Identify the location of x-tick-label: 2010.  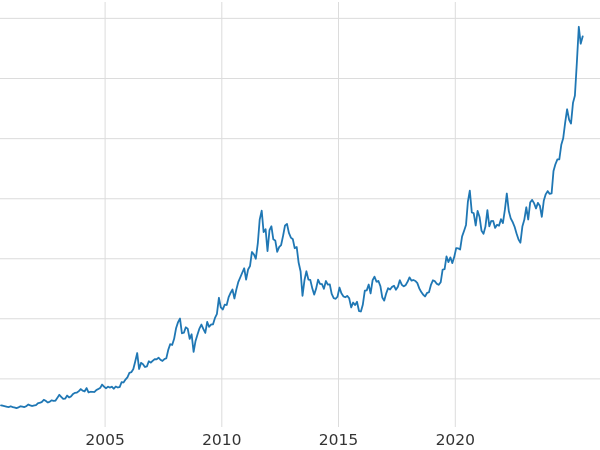
(221, 440).